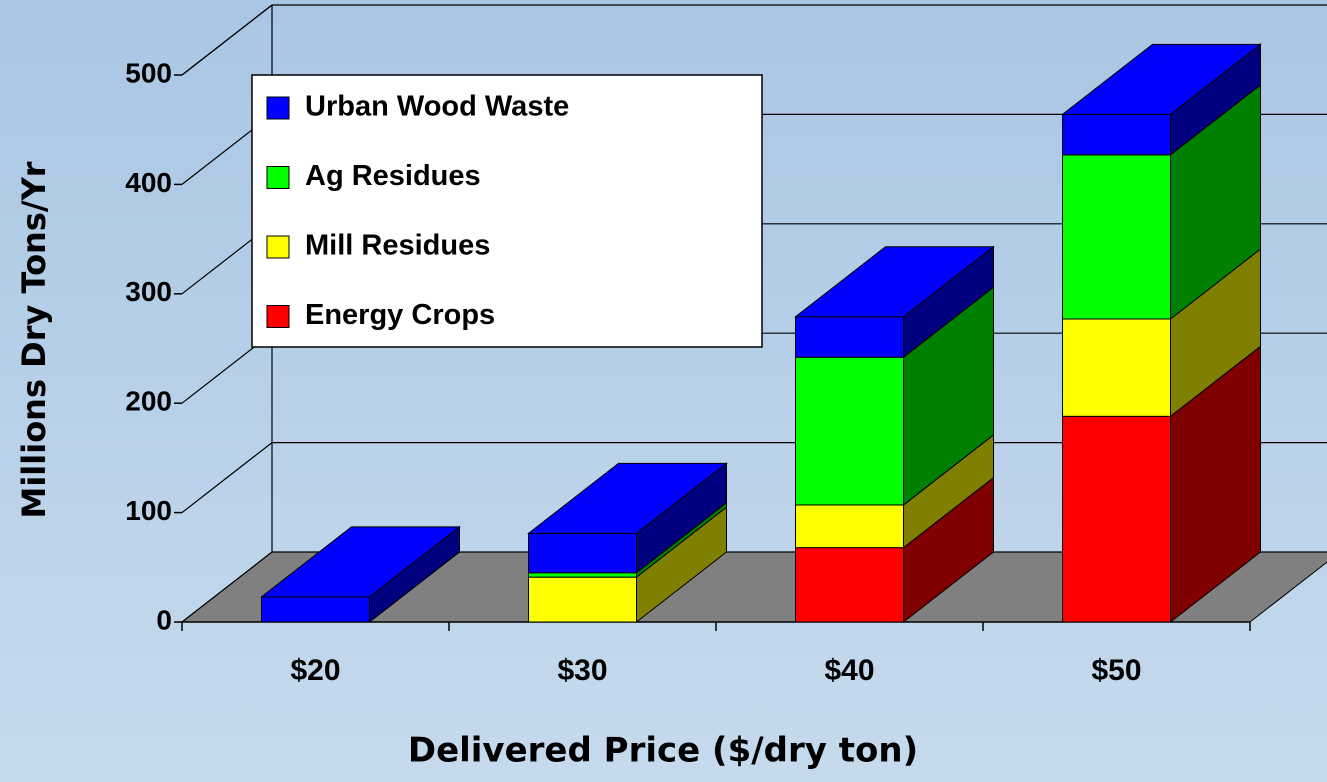 This screenshot has height=782, width=1327. Describe the element at coordinates (507, 211) in the screenshot. I see `legend` at that location.